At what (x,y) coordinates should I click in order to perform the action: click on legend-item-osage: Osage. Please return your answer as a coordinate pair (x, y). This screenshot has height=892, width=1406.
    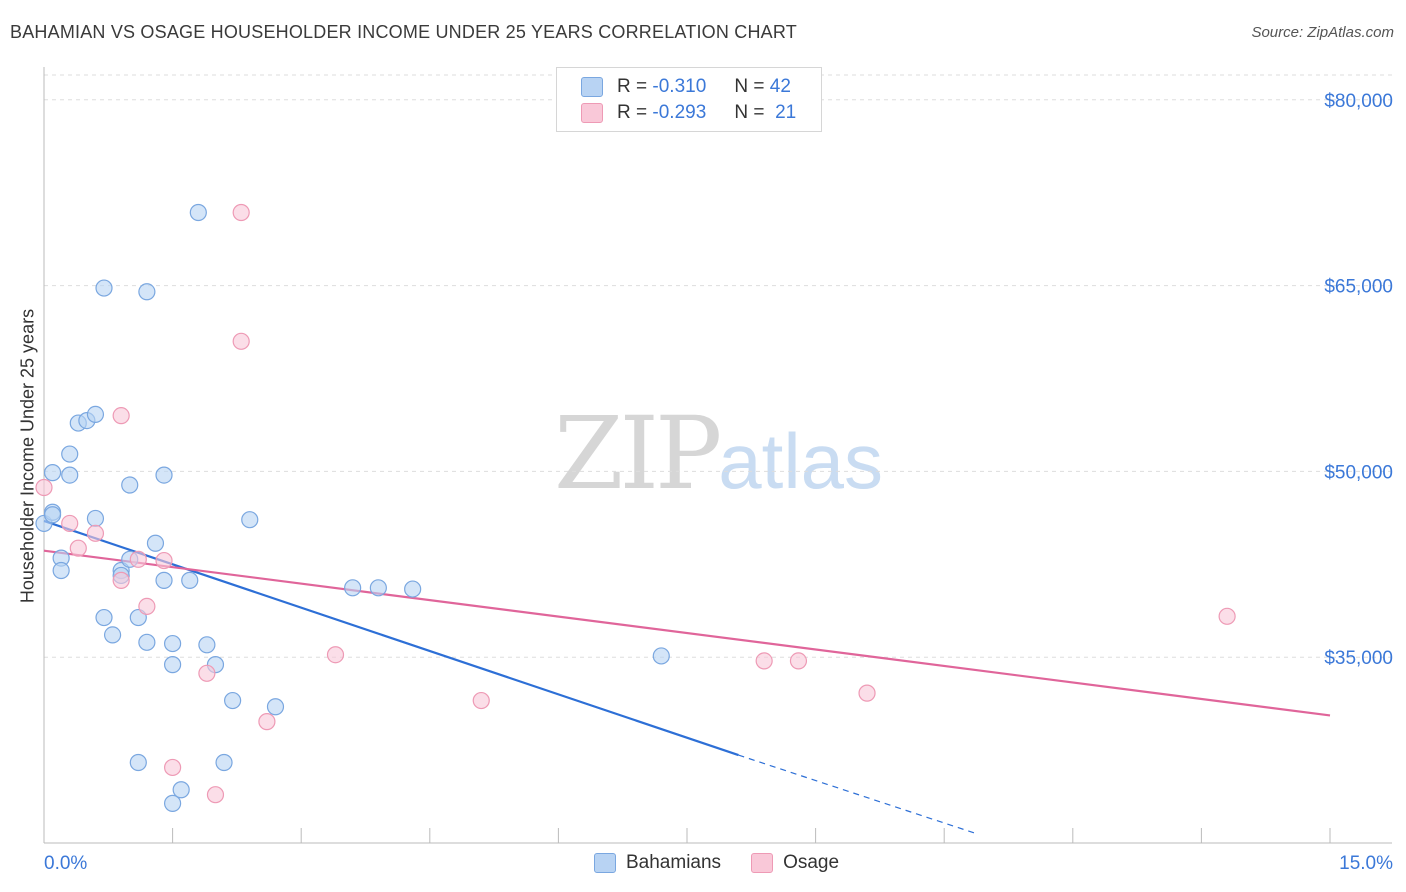
    Looking at the image, I should click on (795, 863).